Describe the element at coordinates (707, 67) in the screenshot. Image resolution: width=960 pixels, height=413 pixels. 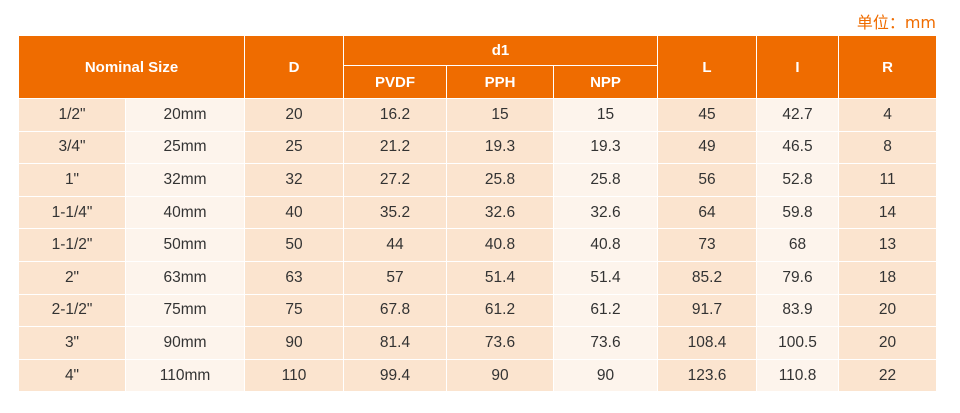
I see `header-cell: L` at that location.